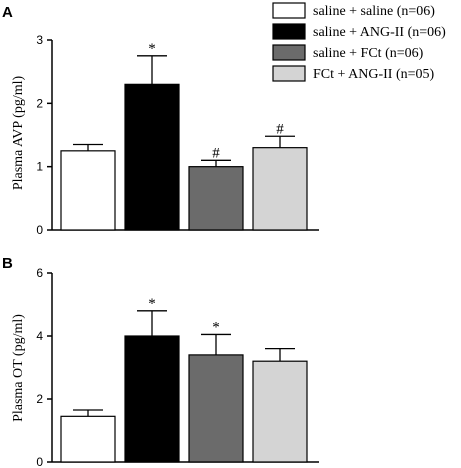  What do you see at coordinates (289, 73) in the screenshot?
I see `legend-swatch-fct-ang2` at bounding box center [289, 73].